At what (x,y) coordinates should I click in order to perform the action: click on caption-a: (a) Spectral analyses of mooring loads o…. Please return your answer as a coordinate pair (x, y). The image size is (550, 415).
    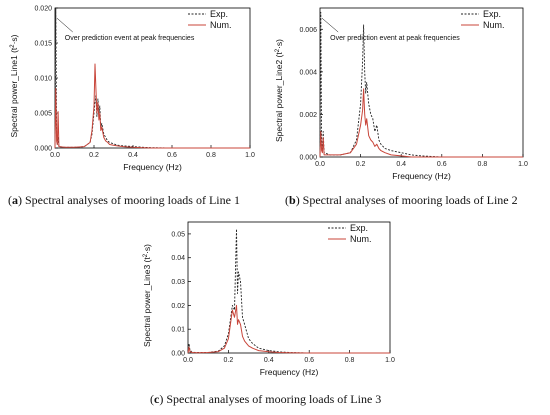
    Looking at the image, I should click on (124, 200).